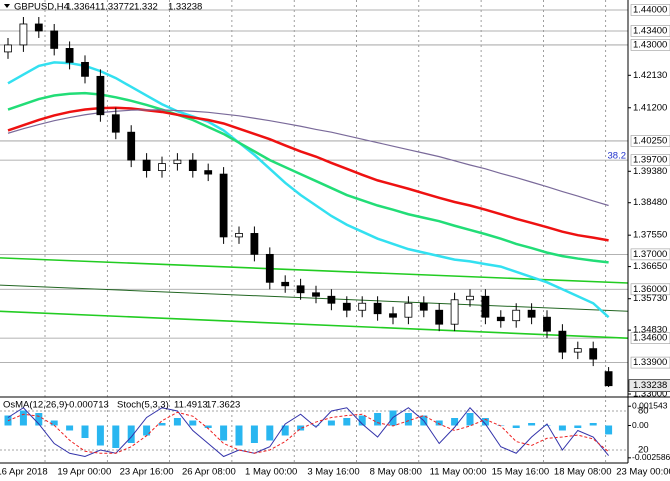 Image resolution: width=670 pixels, height=481 pixels. What do you see at coordinates (650, 394) in the screenshot?
I see `y-tick-label: 1.33000` at bounding box center [650, 394].